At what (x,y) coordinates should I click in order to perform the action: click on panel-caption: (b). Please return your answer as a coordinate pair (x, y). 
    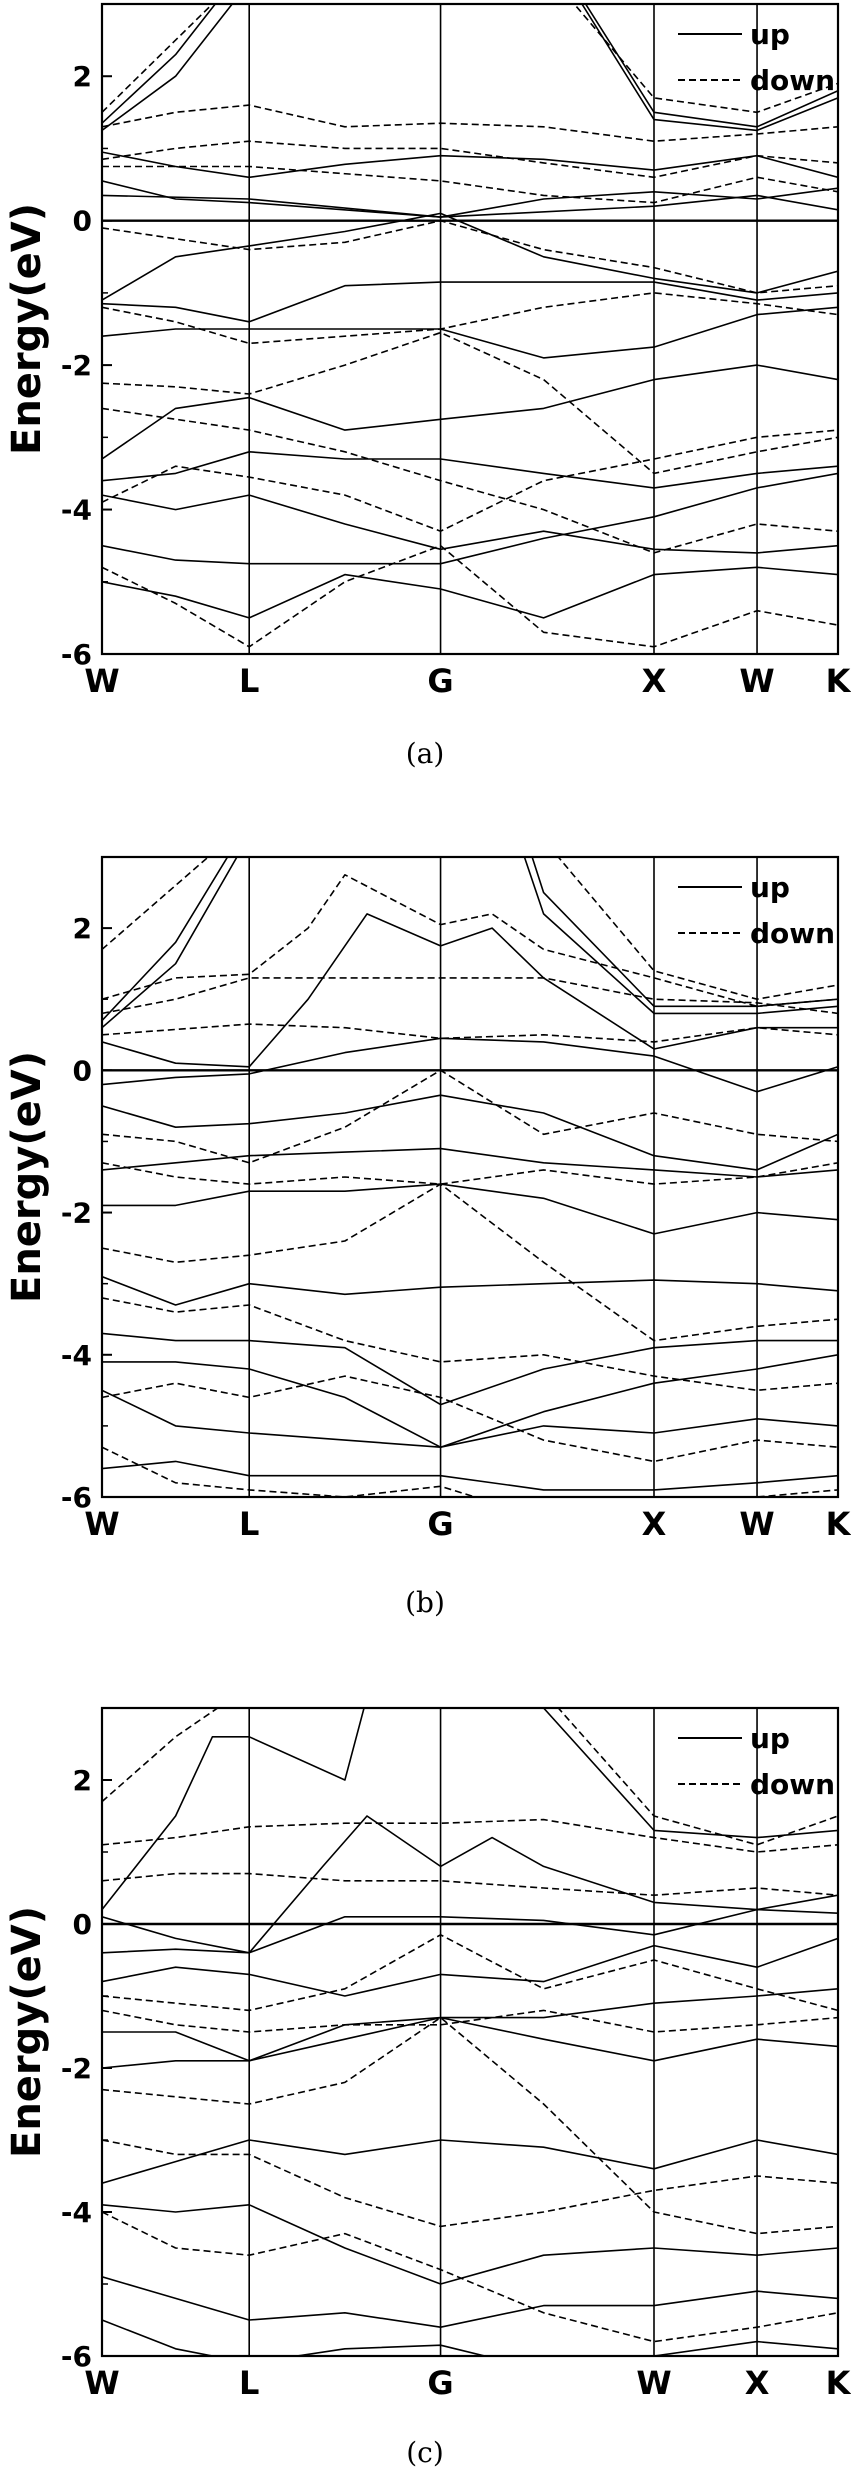
    Looking at the image, I should click on (425, 1602).